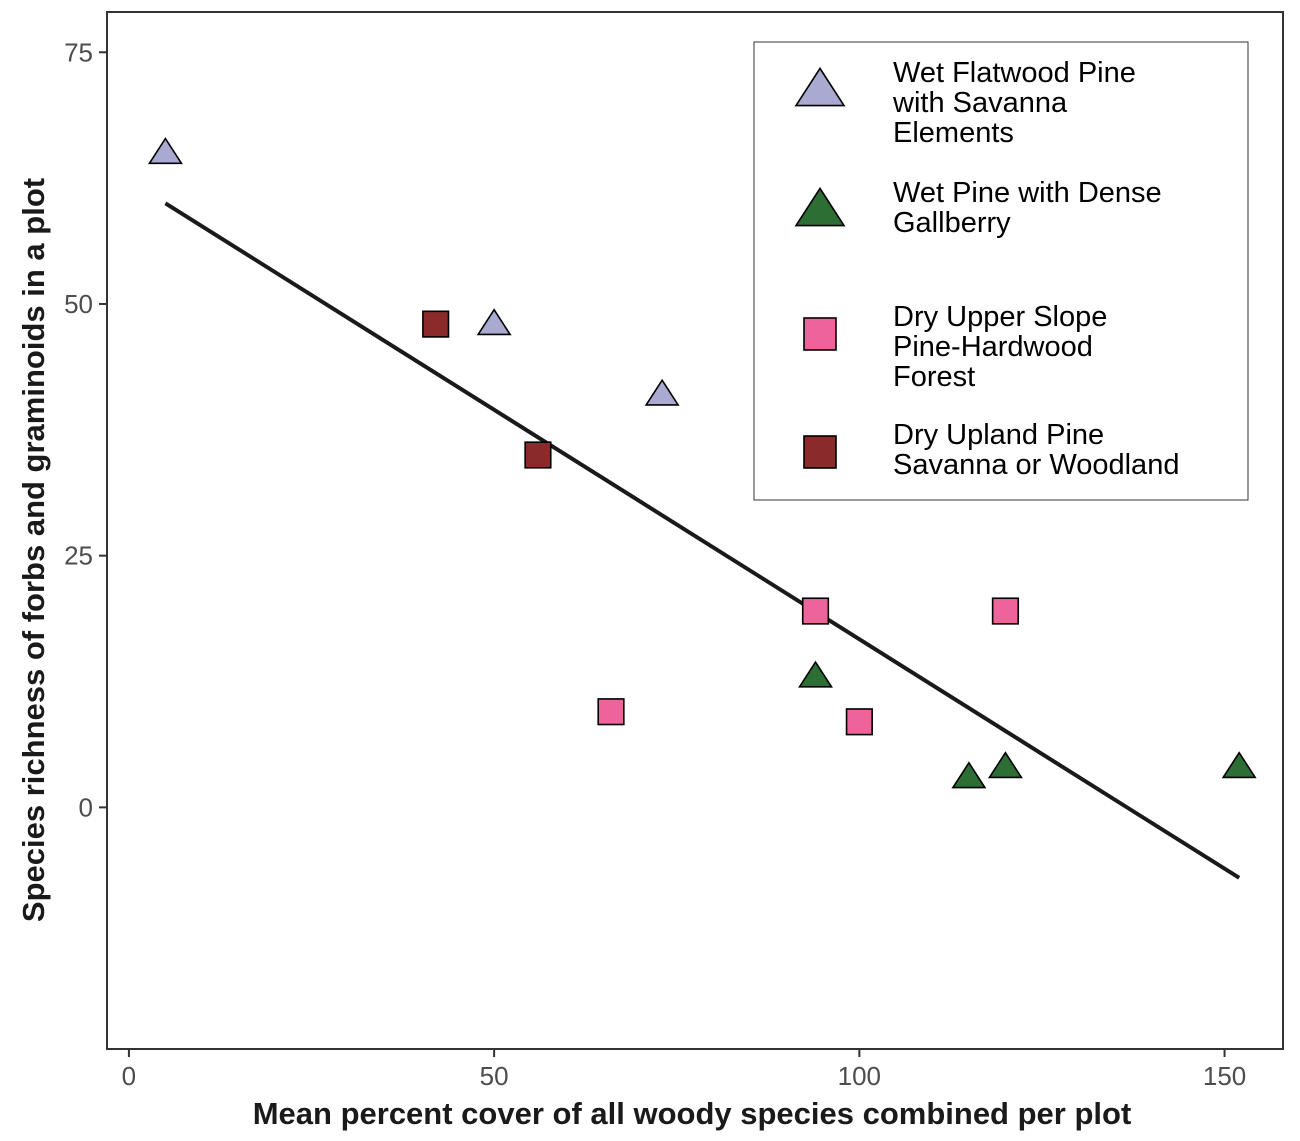 The image size is (1300, 1141). Describe the element at coordinates (684, 1070) in the screenshot. I see `x-axis-ticks: 0 50 100 150` at that location.